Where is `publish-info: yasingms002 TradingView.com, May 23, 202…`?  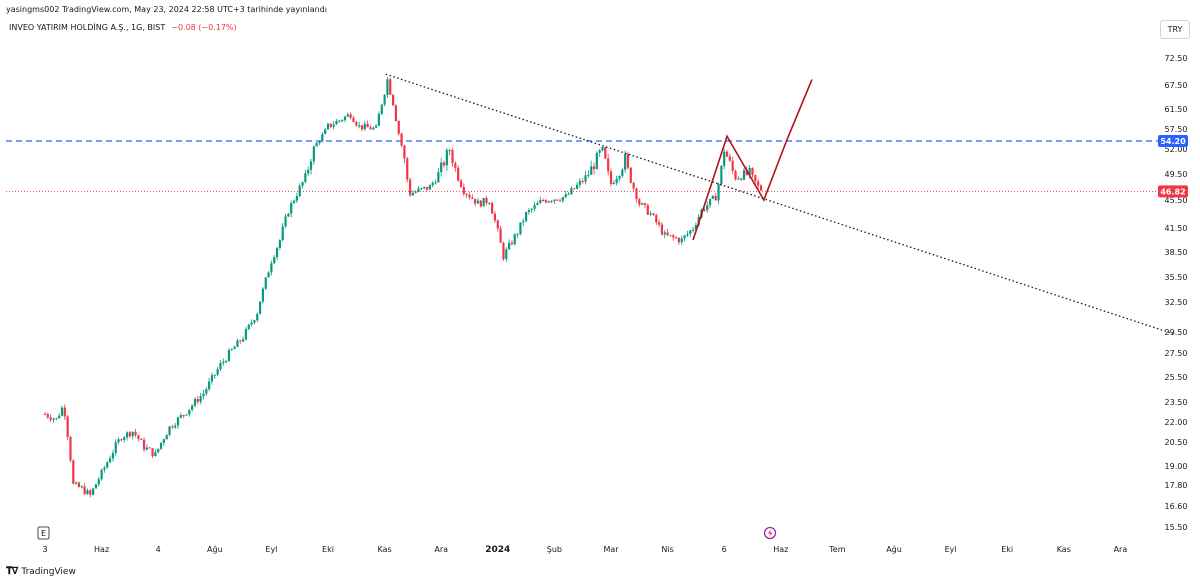 publish-info: yasingms002 TradingView.com, May 23, 202… is located at coordinates (166, 9).